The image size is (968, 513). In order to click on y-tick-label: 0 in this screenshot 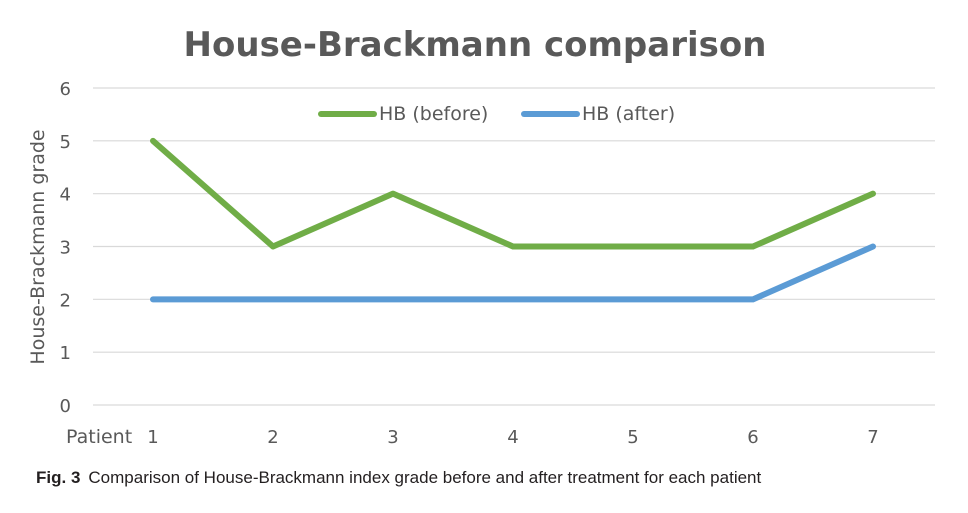, I will do `click(65, 406)`.